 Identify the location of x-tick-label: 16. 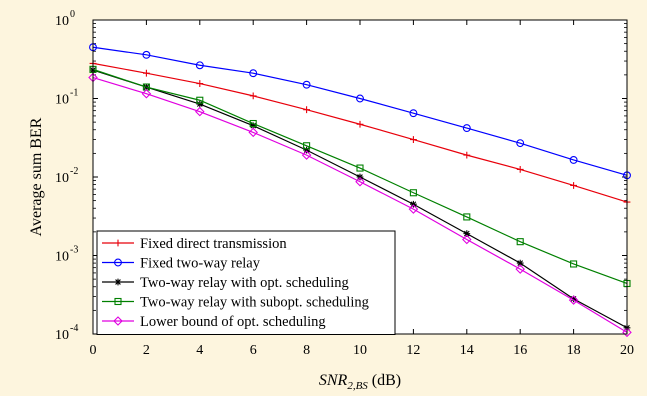
(520, 350).